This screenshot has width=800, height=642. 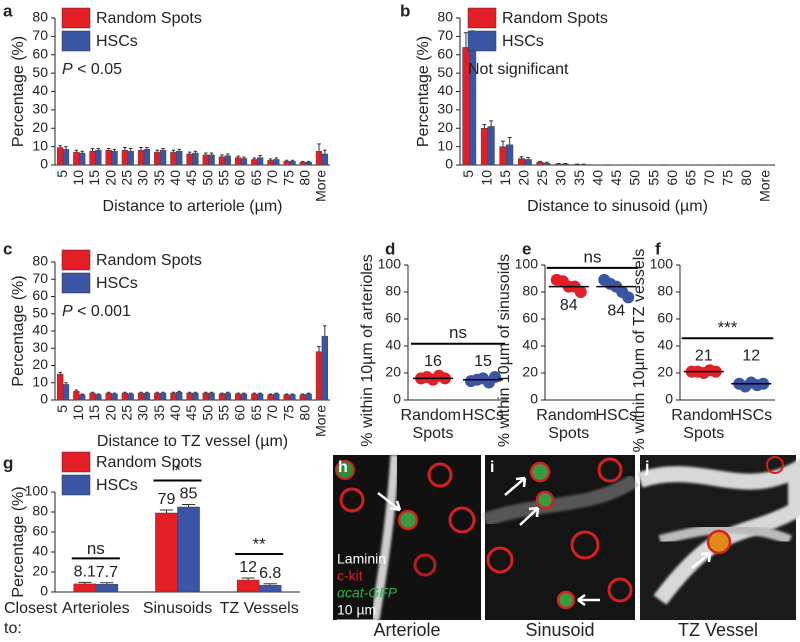 What do you see at coordinates (665, 345) in the screenshot?
I see `y-tick-label: 40` at bounding box center [665, 345].